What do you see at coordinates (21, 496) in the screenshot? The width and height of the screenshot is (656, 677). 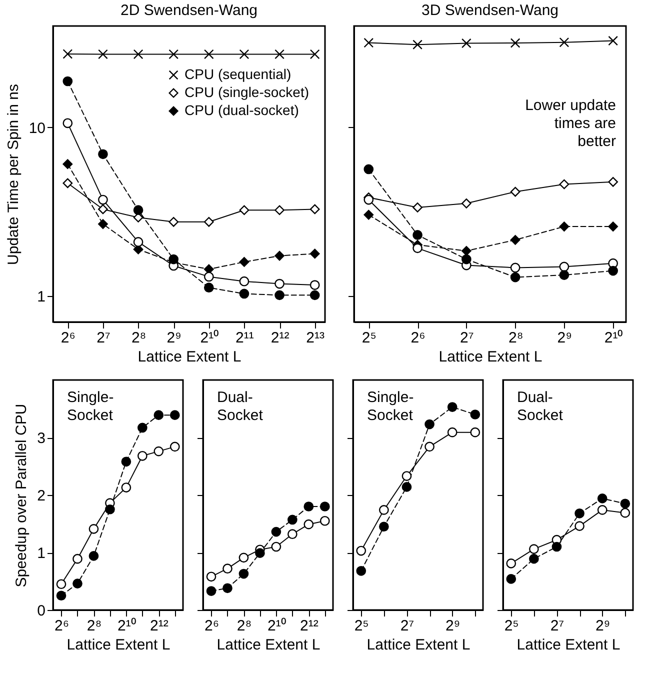 I see `y-axis-title: Speedup over Parallel CPU` at bounding box center [21, 496].